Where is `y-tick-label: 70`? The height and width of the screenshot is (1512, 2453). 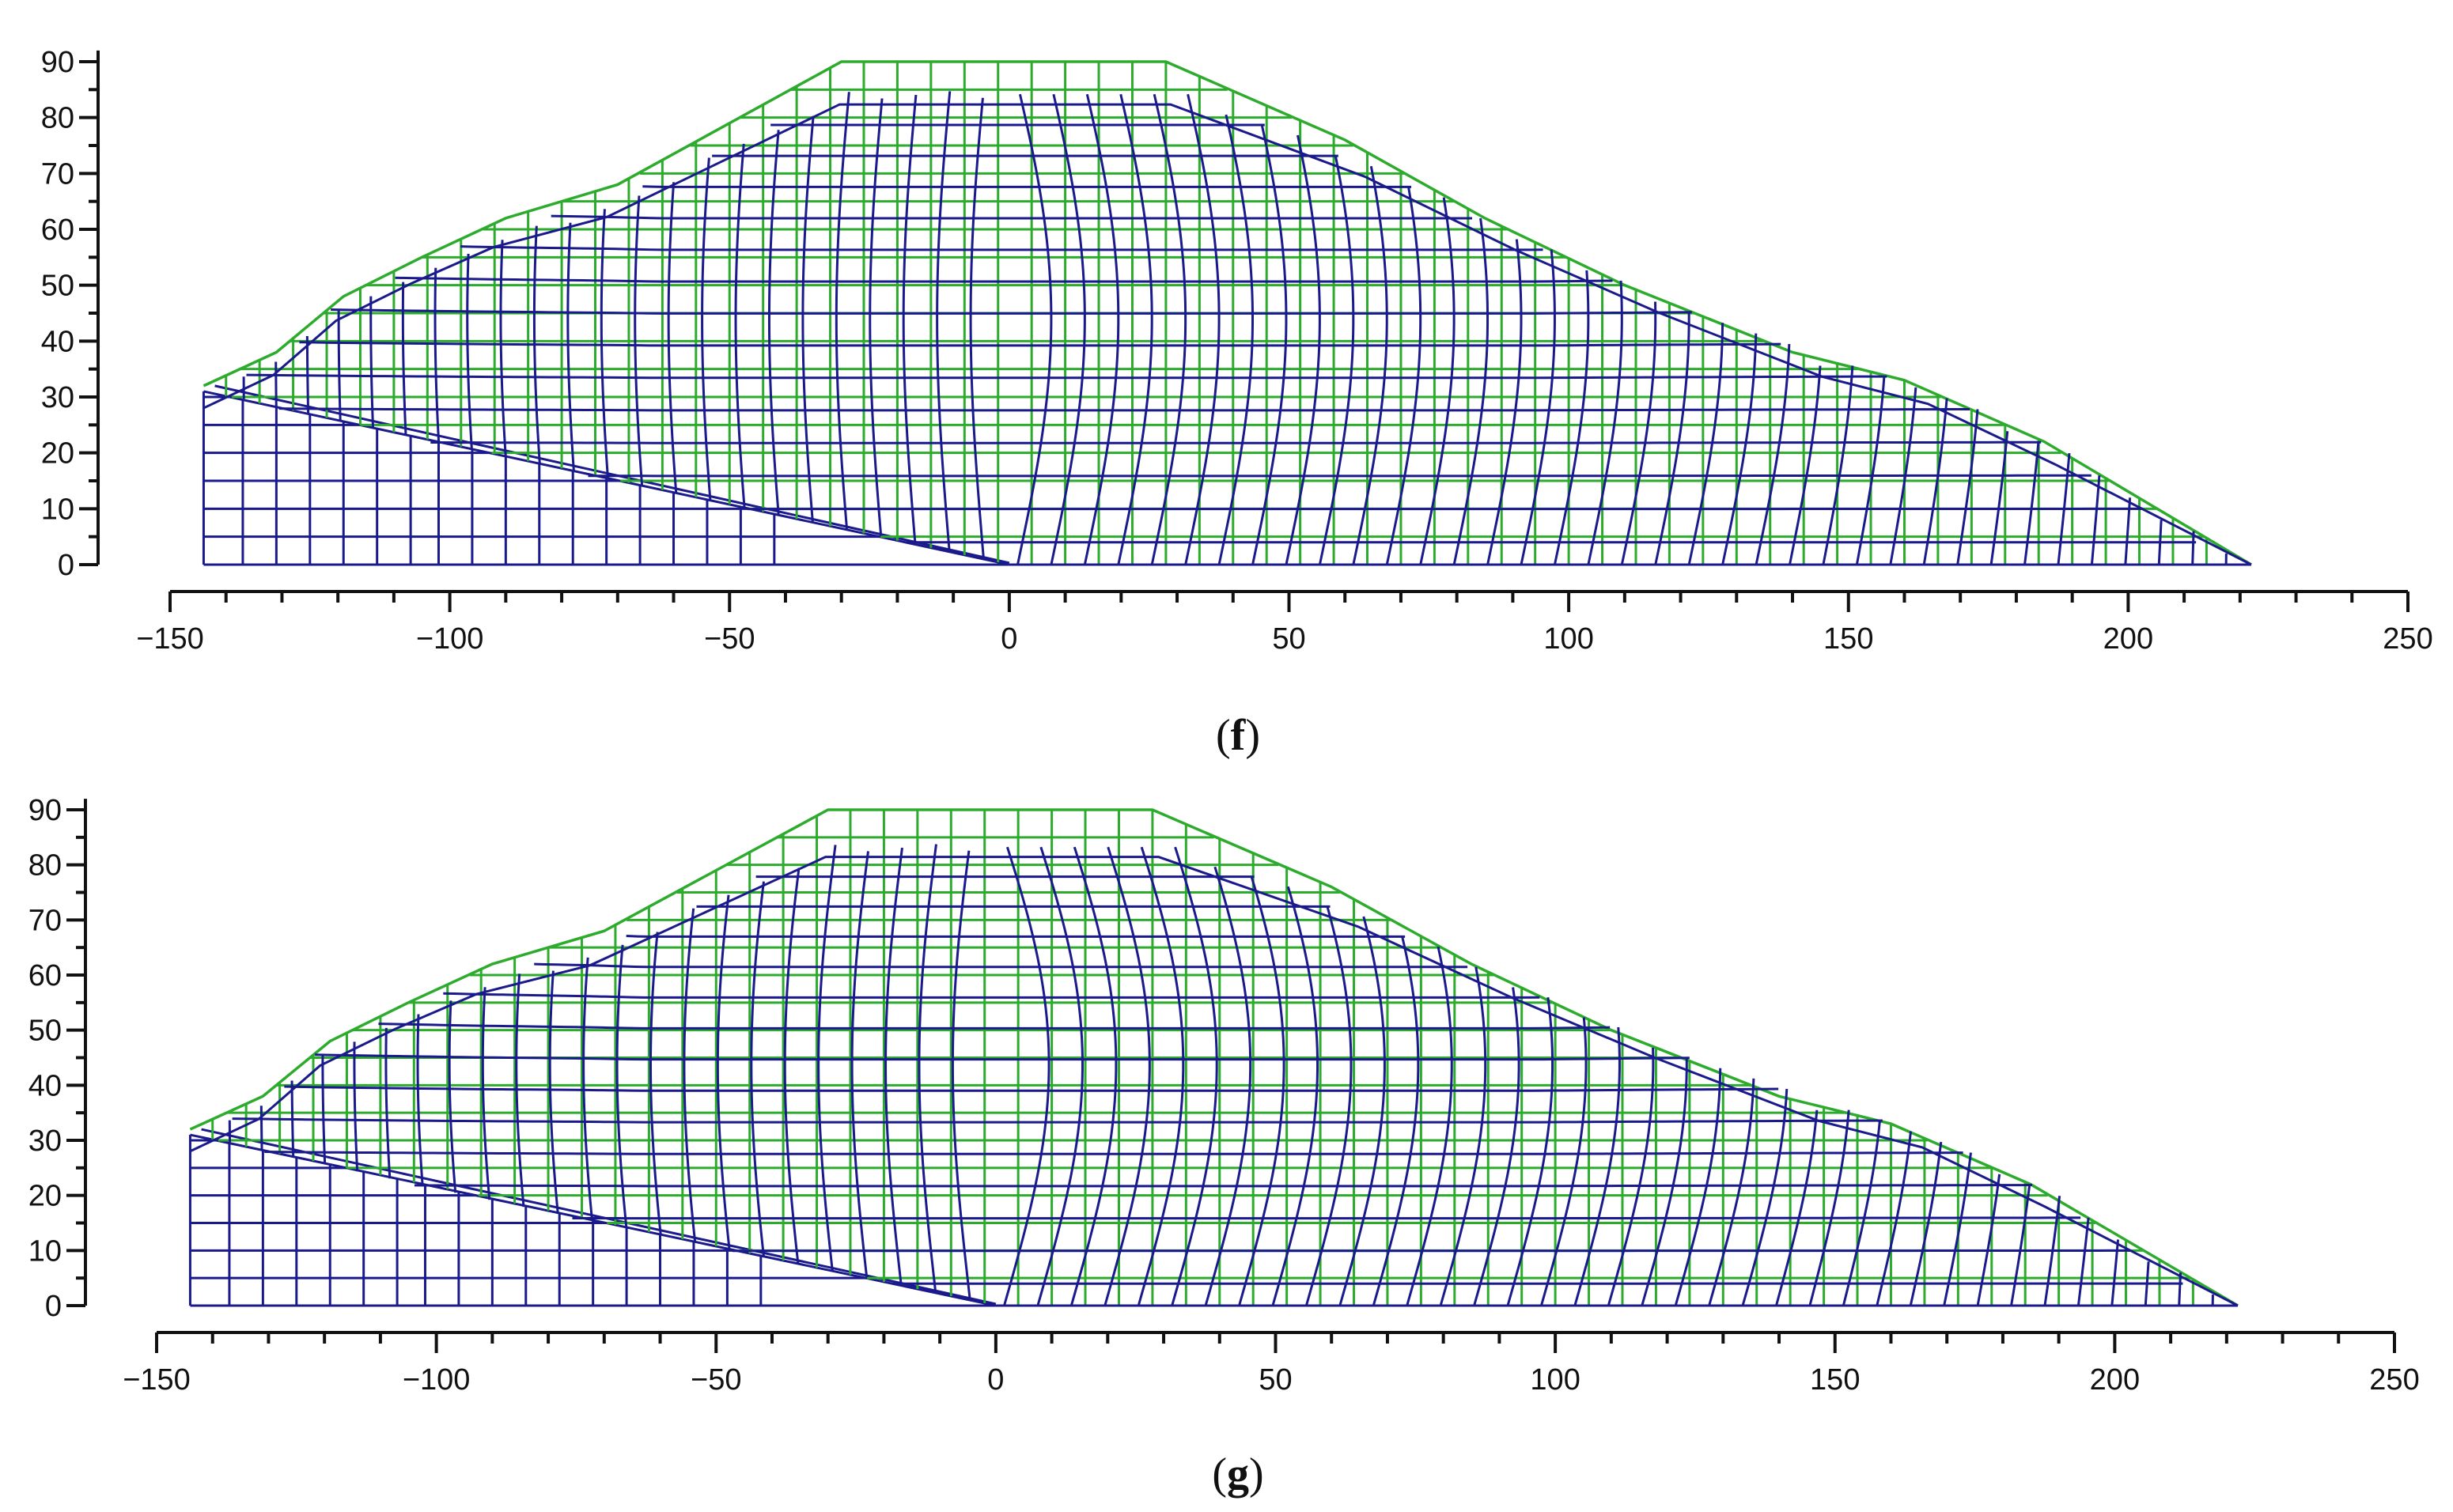 y-tick-label: 70 is located at coordinates (45, 921).